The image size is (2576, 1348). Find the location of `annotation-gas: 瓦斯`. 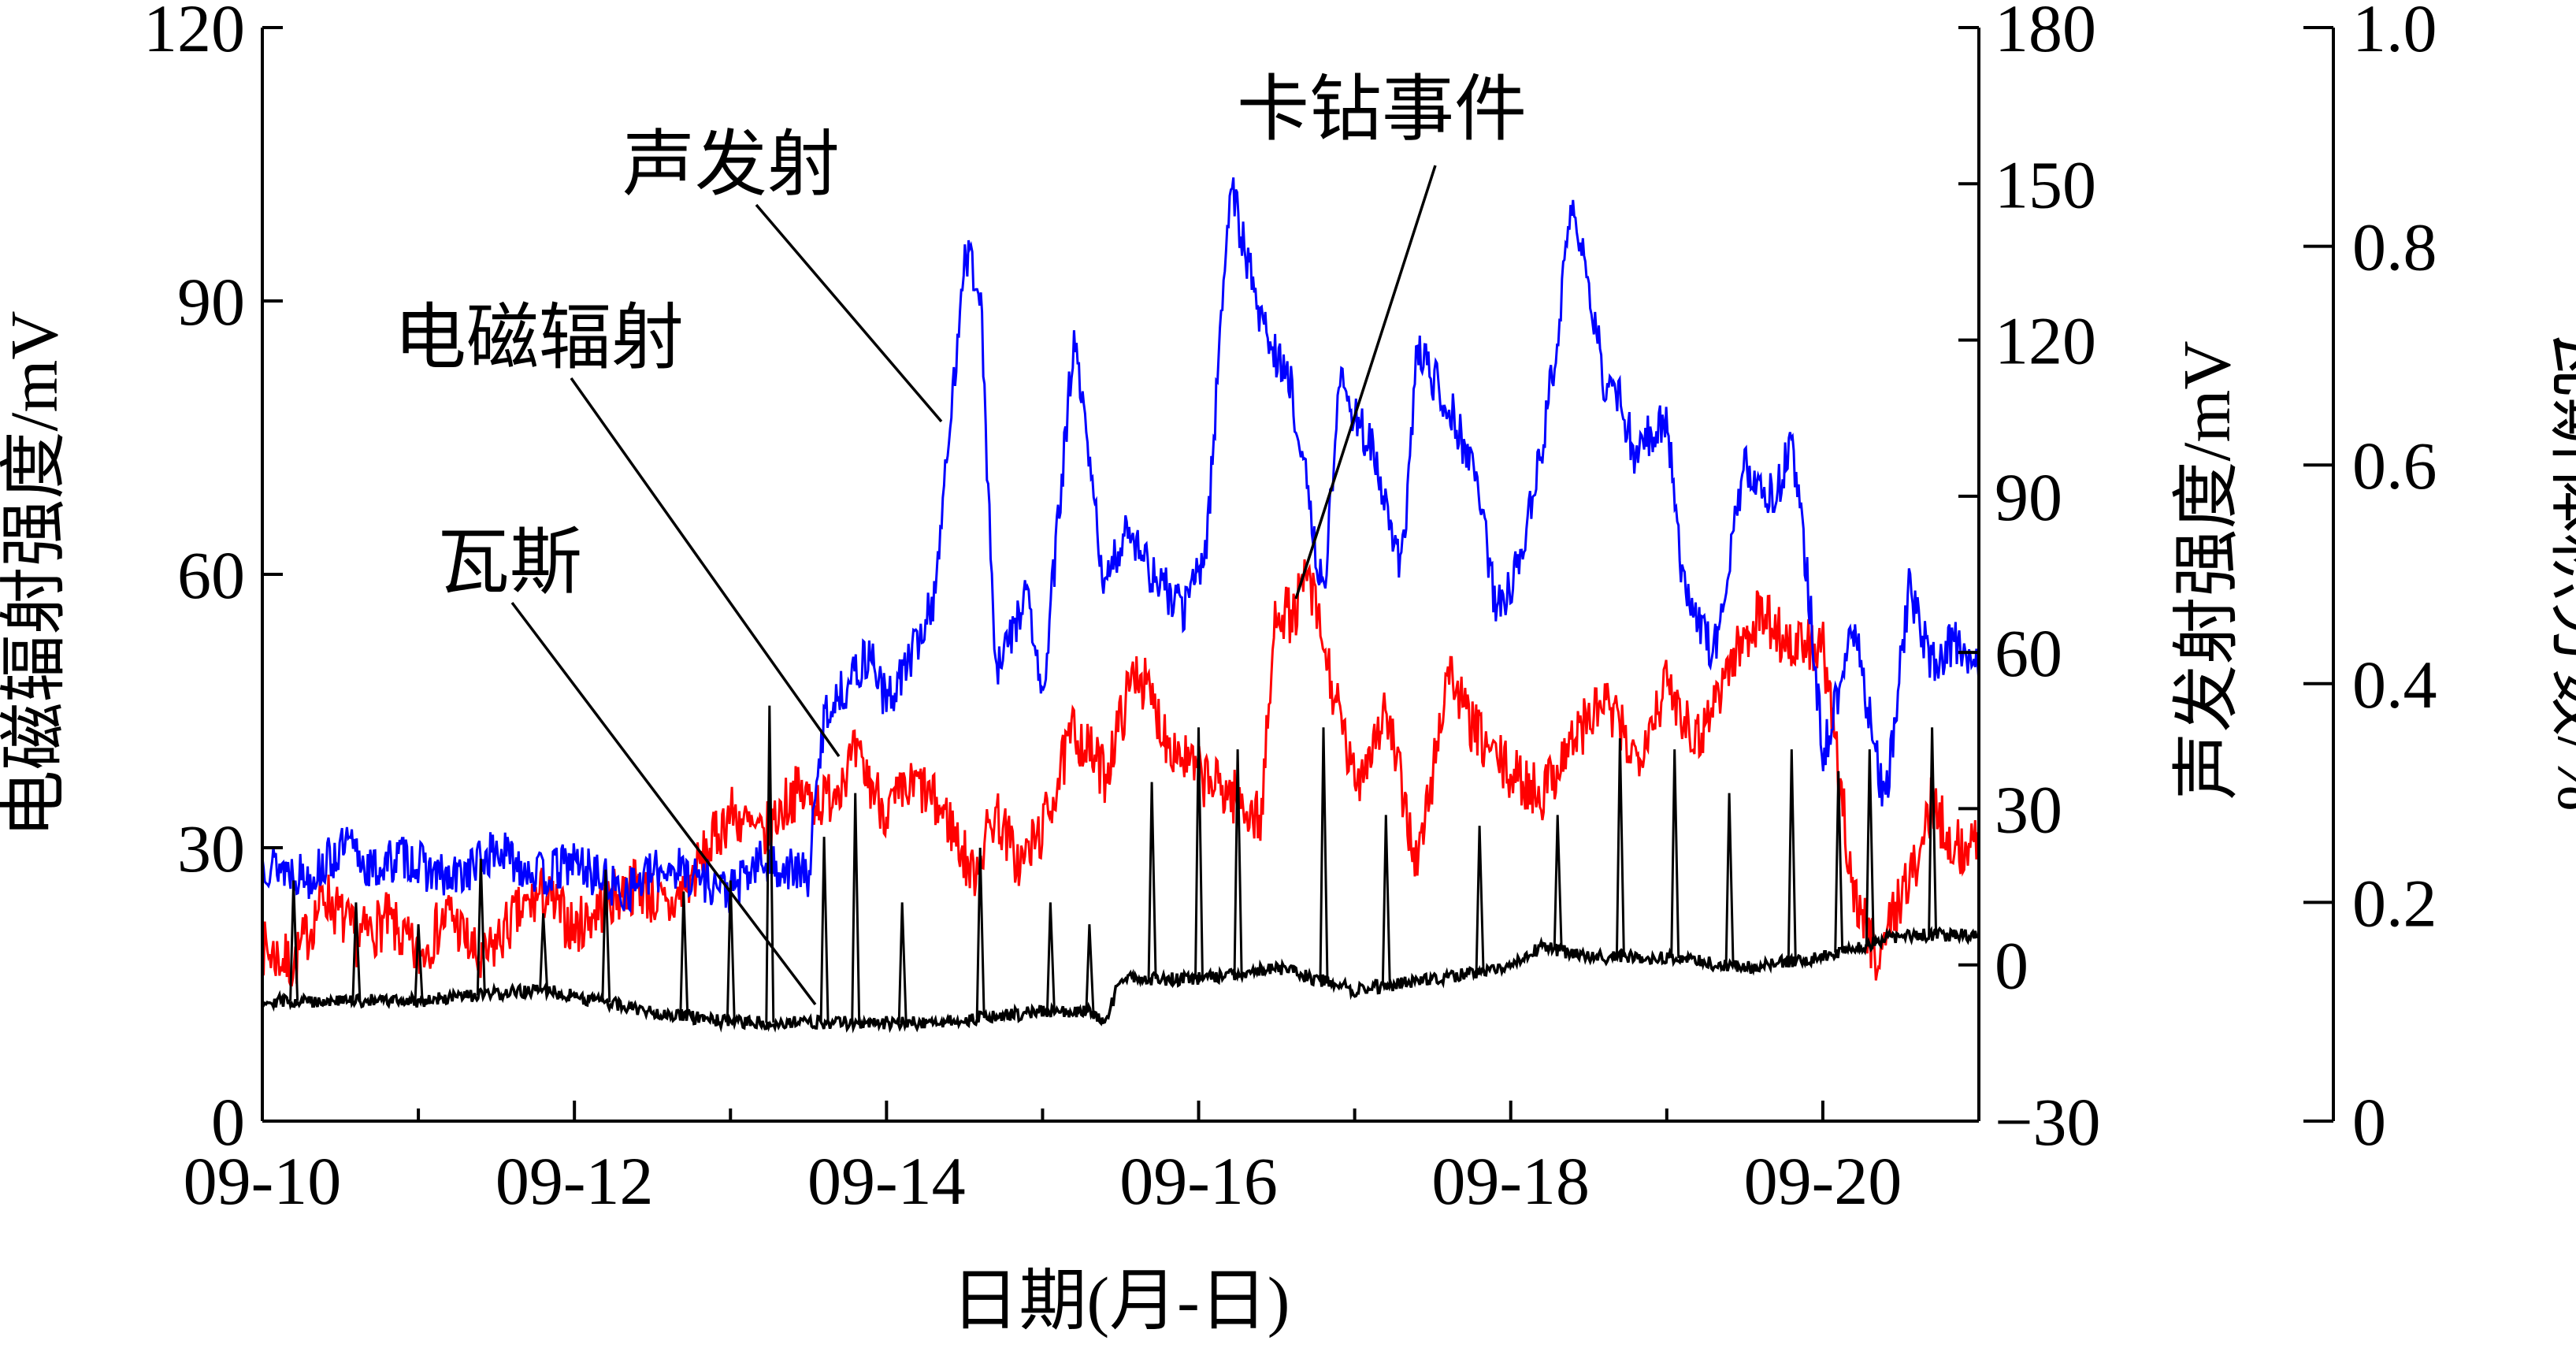

annotation-gas: 瓦斯 is located at coordinates (509, 562).